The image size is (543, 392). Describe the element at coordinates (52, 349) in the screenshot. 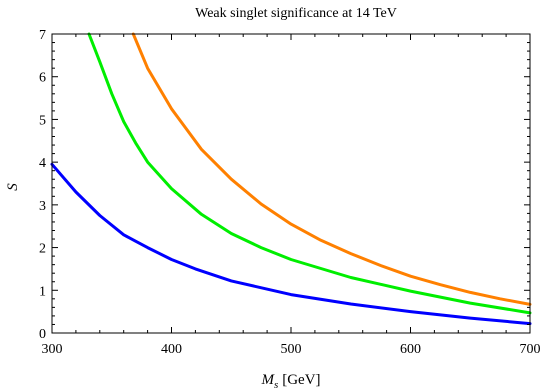

I see `x-tick-label: 300` at that location.